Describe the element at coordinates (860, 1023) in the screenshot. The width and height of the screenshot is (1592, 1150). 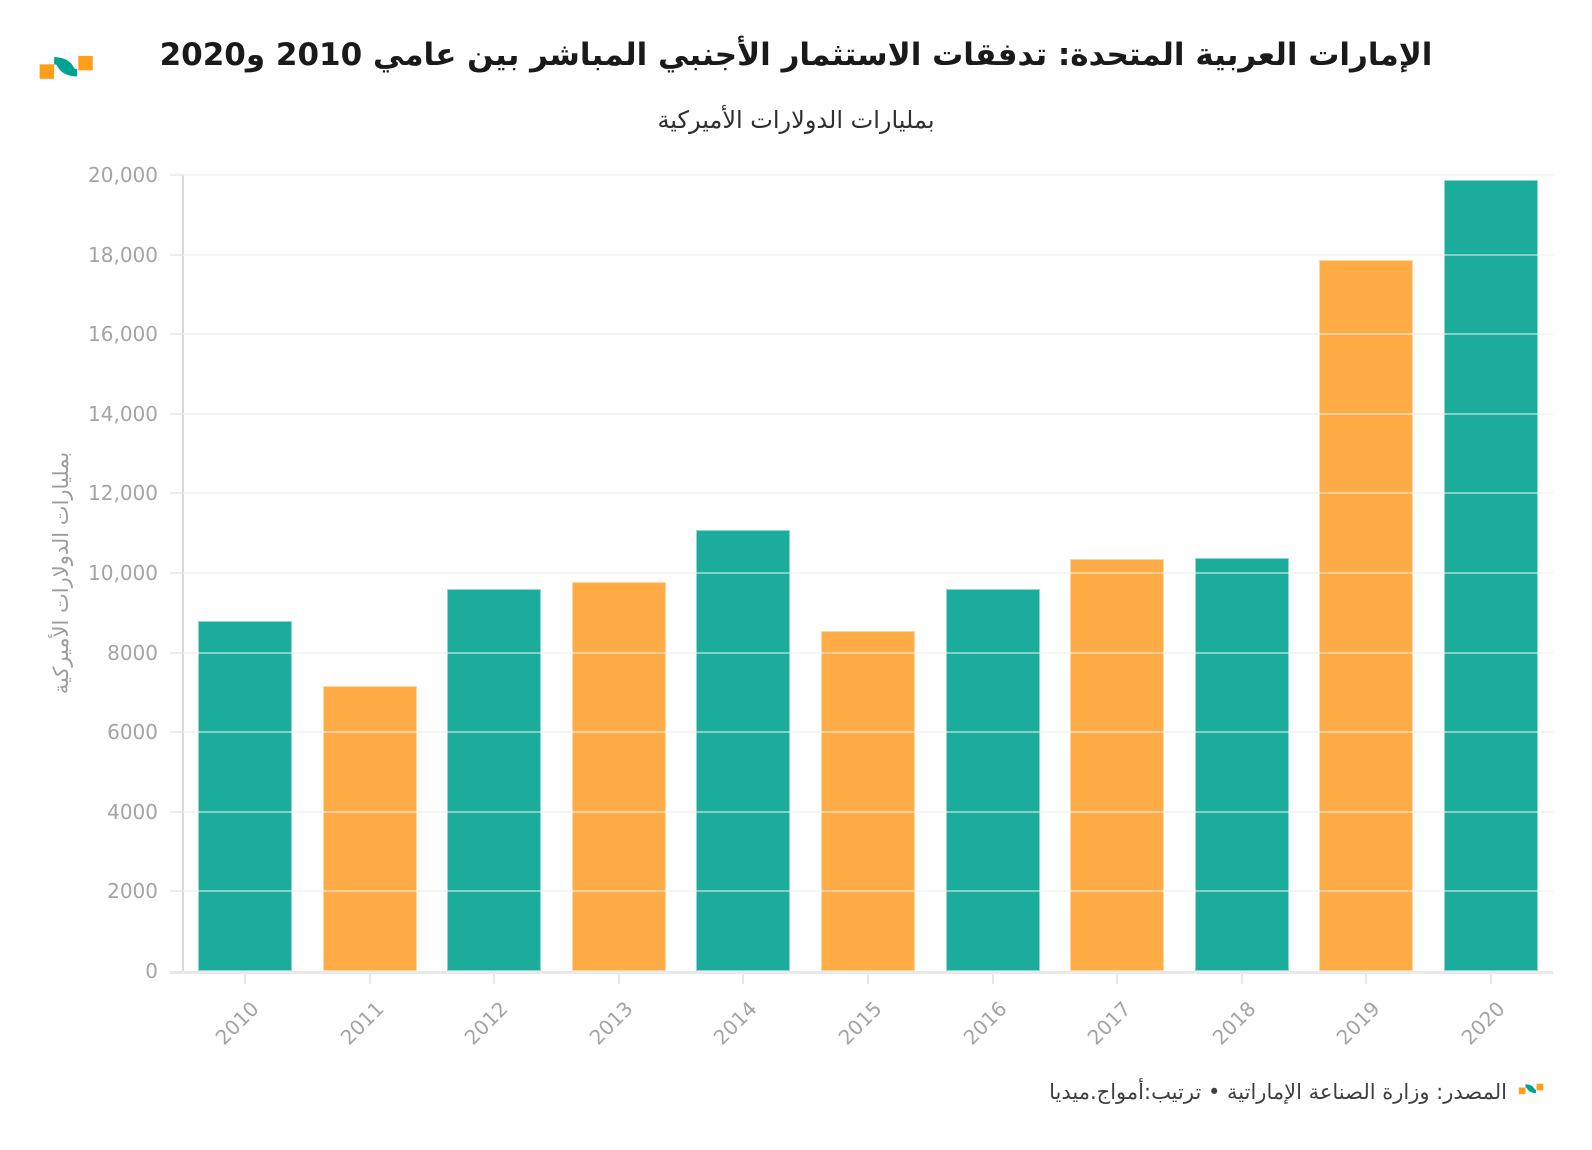
I see `x-tick-label-2015: 2015` at that location.